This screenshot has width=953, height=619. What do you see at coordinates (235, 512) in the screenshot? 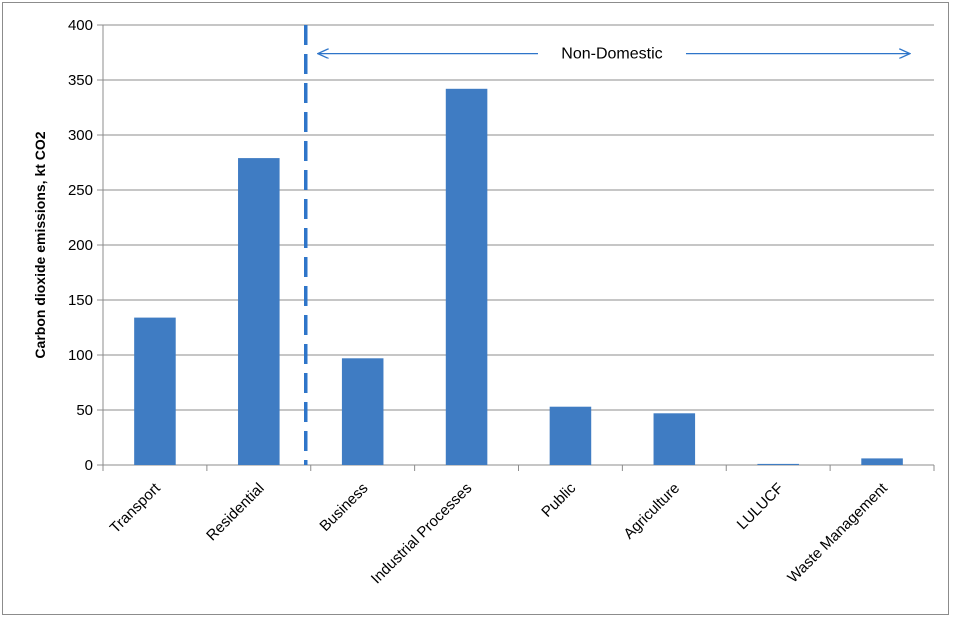
I see `x-tick-label: Residential` at bounding box center [235, 512].